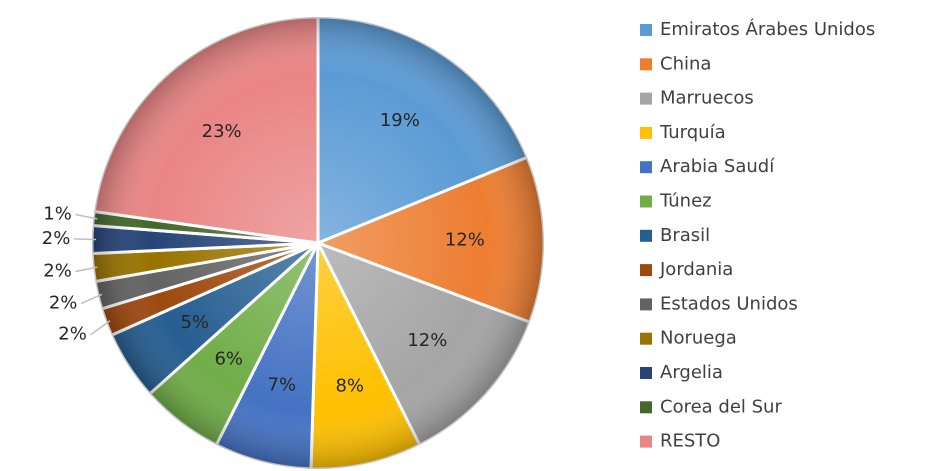  I want to click on legend-label: China, so click(685, 63).